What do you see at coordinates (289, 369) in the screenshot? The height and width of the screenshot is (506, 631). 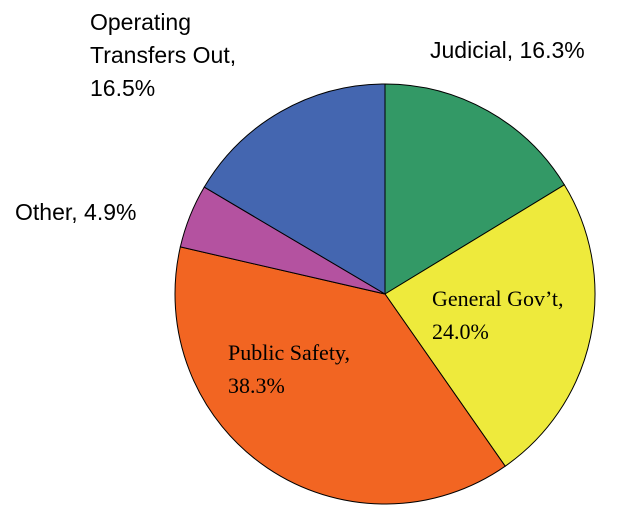 I see `slice-label: Public Safety, 38.3%` at bounding box center [289, 369].